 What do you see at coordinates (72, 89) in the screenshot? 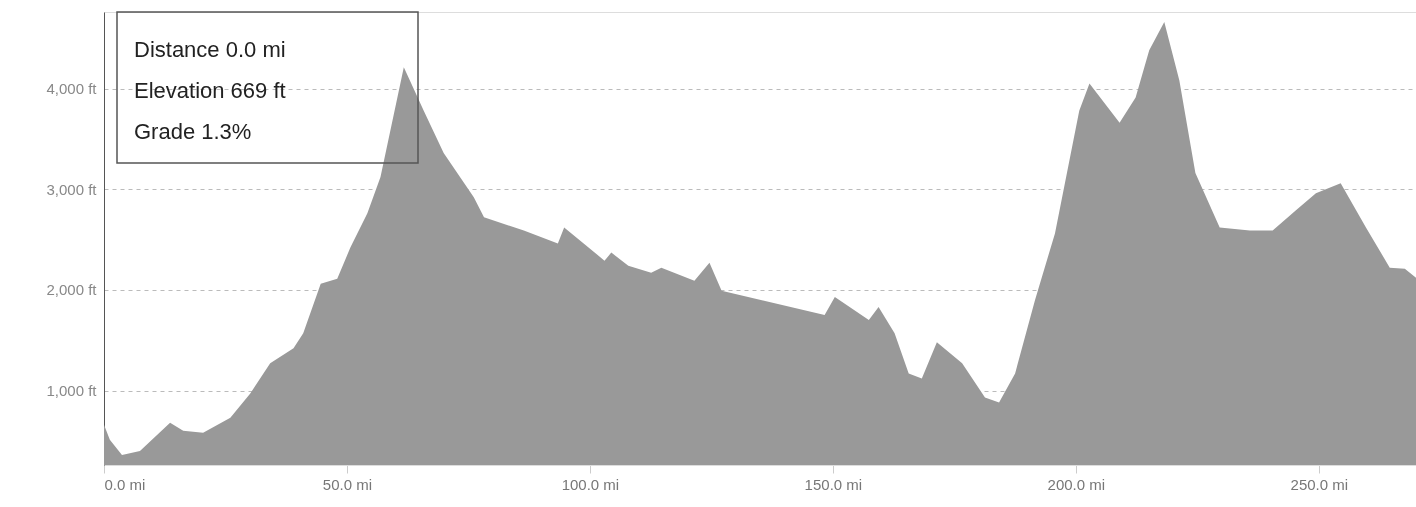
I see `y-tick-label: 4,000 ft` at bounding box center [72, 89].